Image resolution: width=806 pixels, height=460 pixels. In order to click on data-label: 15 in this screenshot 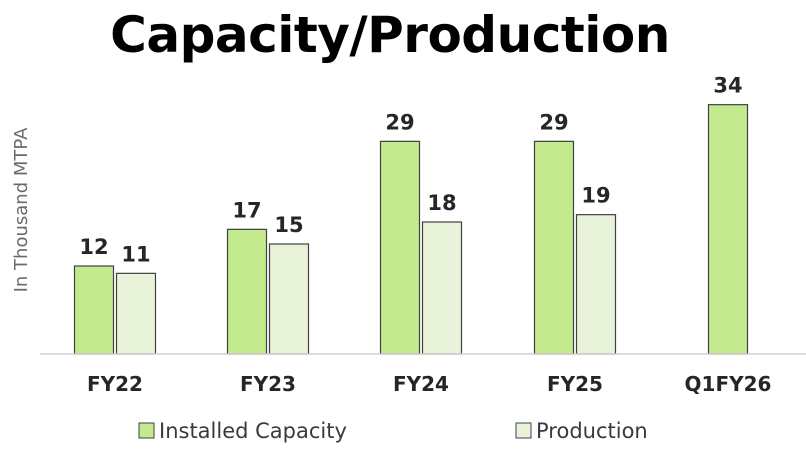, I will do `click(288, 225)`.